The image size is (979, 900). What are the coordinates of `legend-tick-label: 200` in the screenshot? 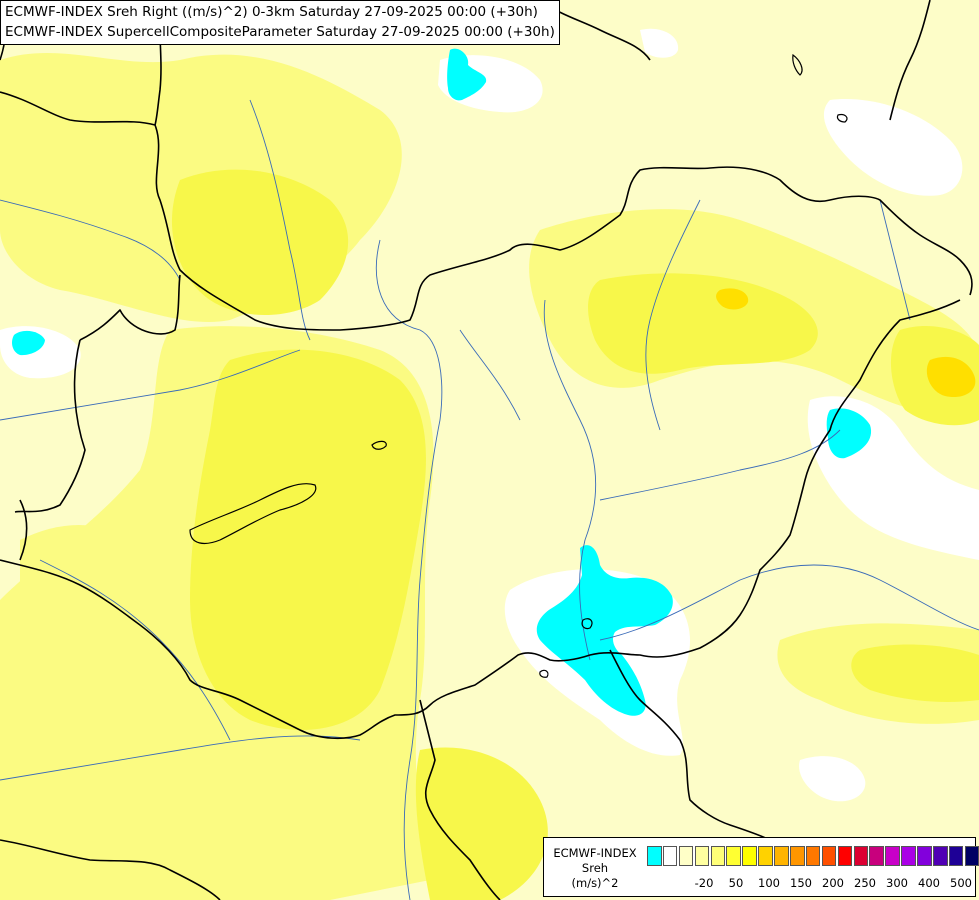 It's located at (833, 883).